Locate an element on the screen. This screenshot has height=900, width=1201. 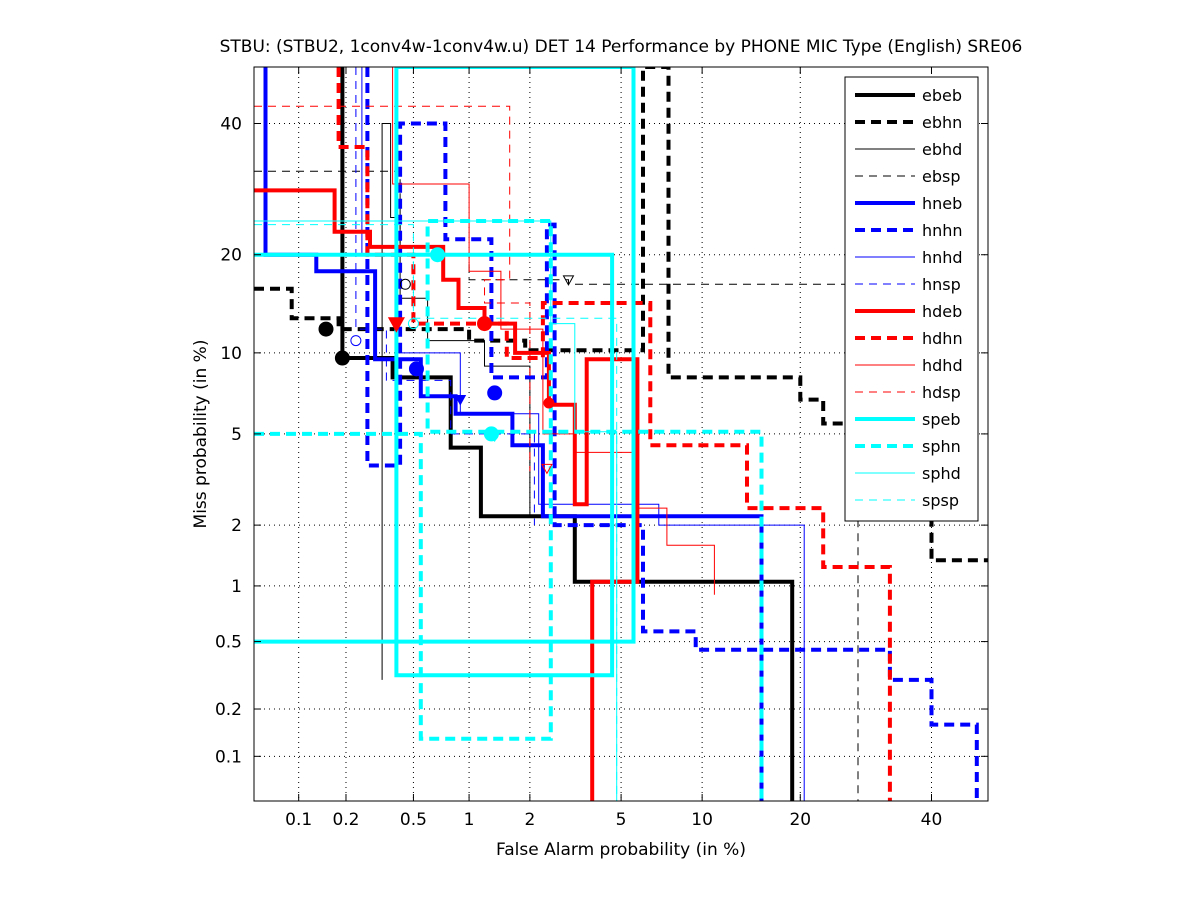
x-tick-label: 0.2 is located at coordinates (345, 820).